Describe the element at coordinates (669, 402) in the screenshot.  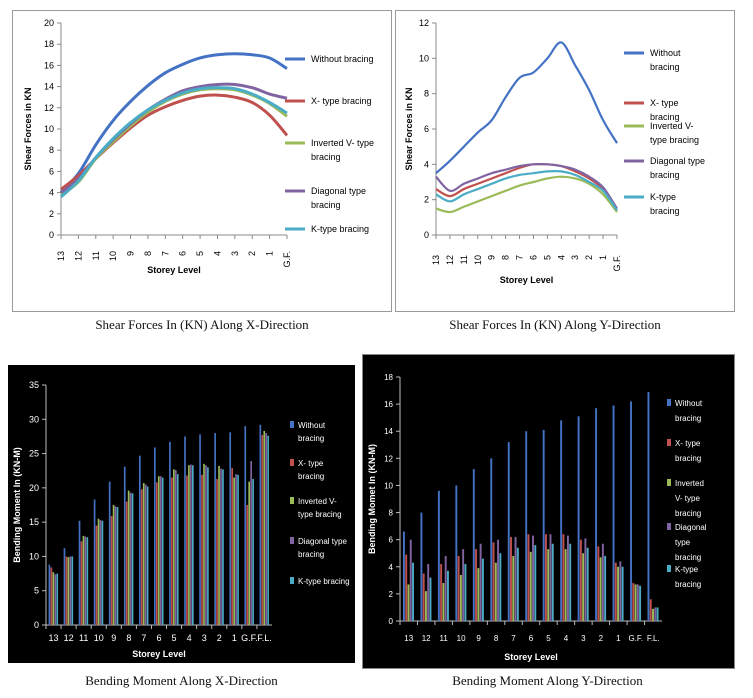
I see `legend-swatch-without` at that location.